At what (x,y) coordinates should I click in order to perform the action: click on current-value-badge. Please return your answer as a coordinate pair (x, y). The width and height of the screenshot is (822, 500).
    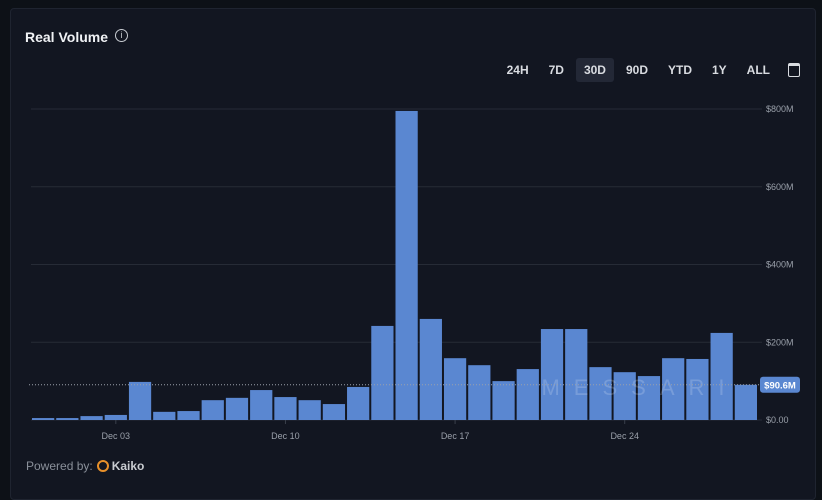
    Looking at the image, I should click on (780, 384).